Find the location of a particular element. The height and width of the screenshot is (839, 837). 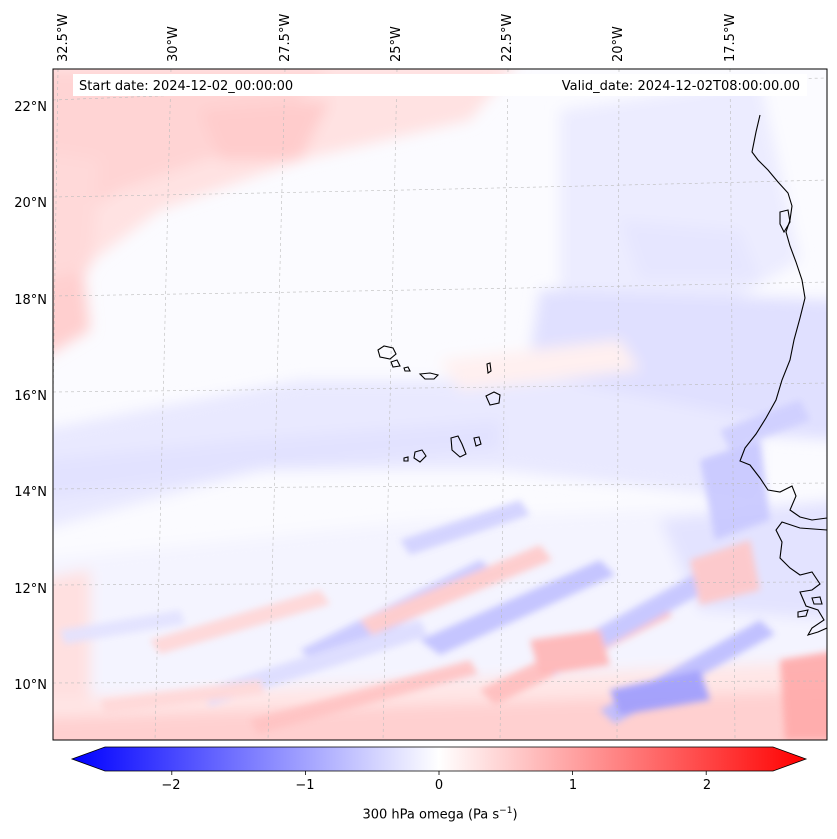

valid-date-label: Valid_date: 2024-12-02T08:00:00.00 is located at coordinates (681, 86).